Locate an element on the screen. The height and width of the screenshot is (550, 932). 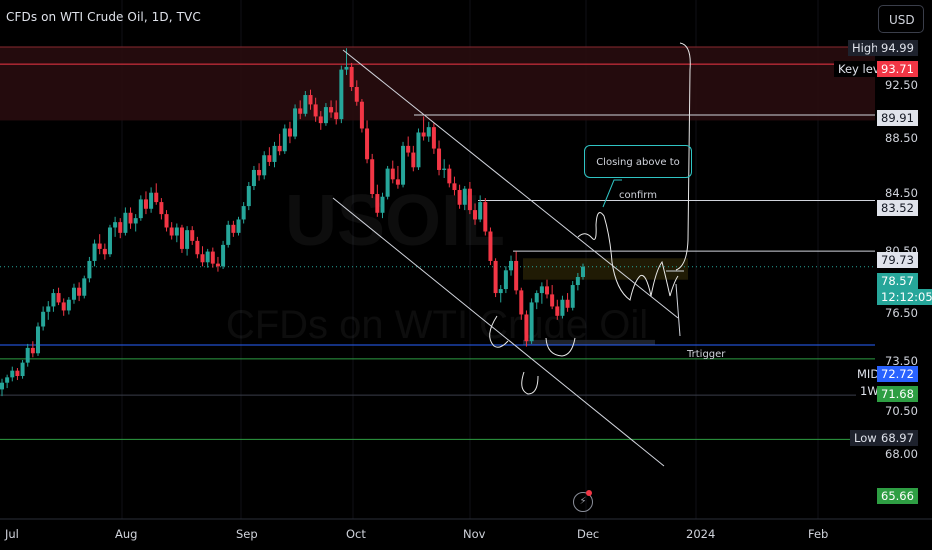
time-tick: Aug is located at coordinates (126, 534).